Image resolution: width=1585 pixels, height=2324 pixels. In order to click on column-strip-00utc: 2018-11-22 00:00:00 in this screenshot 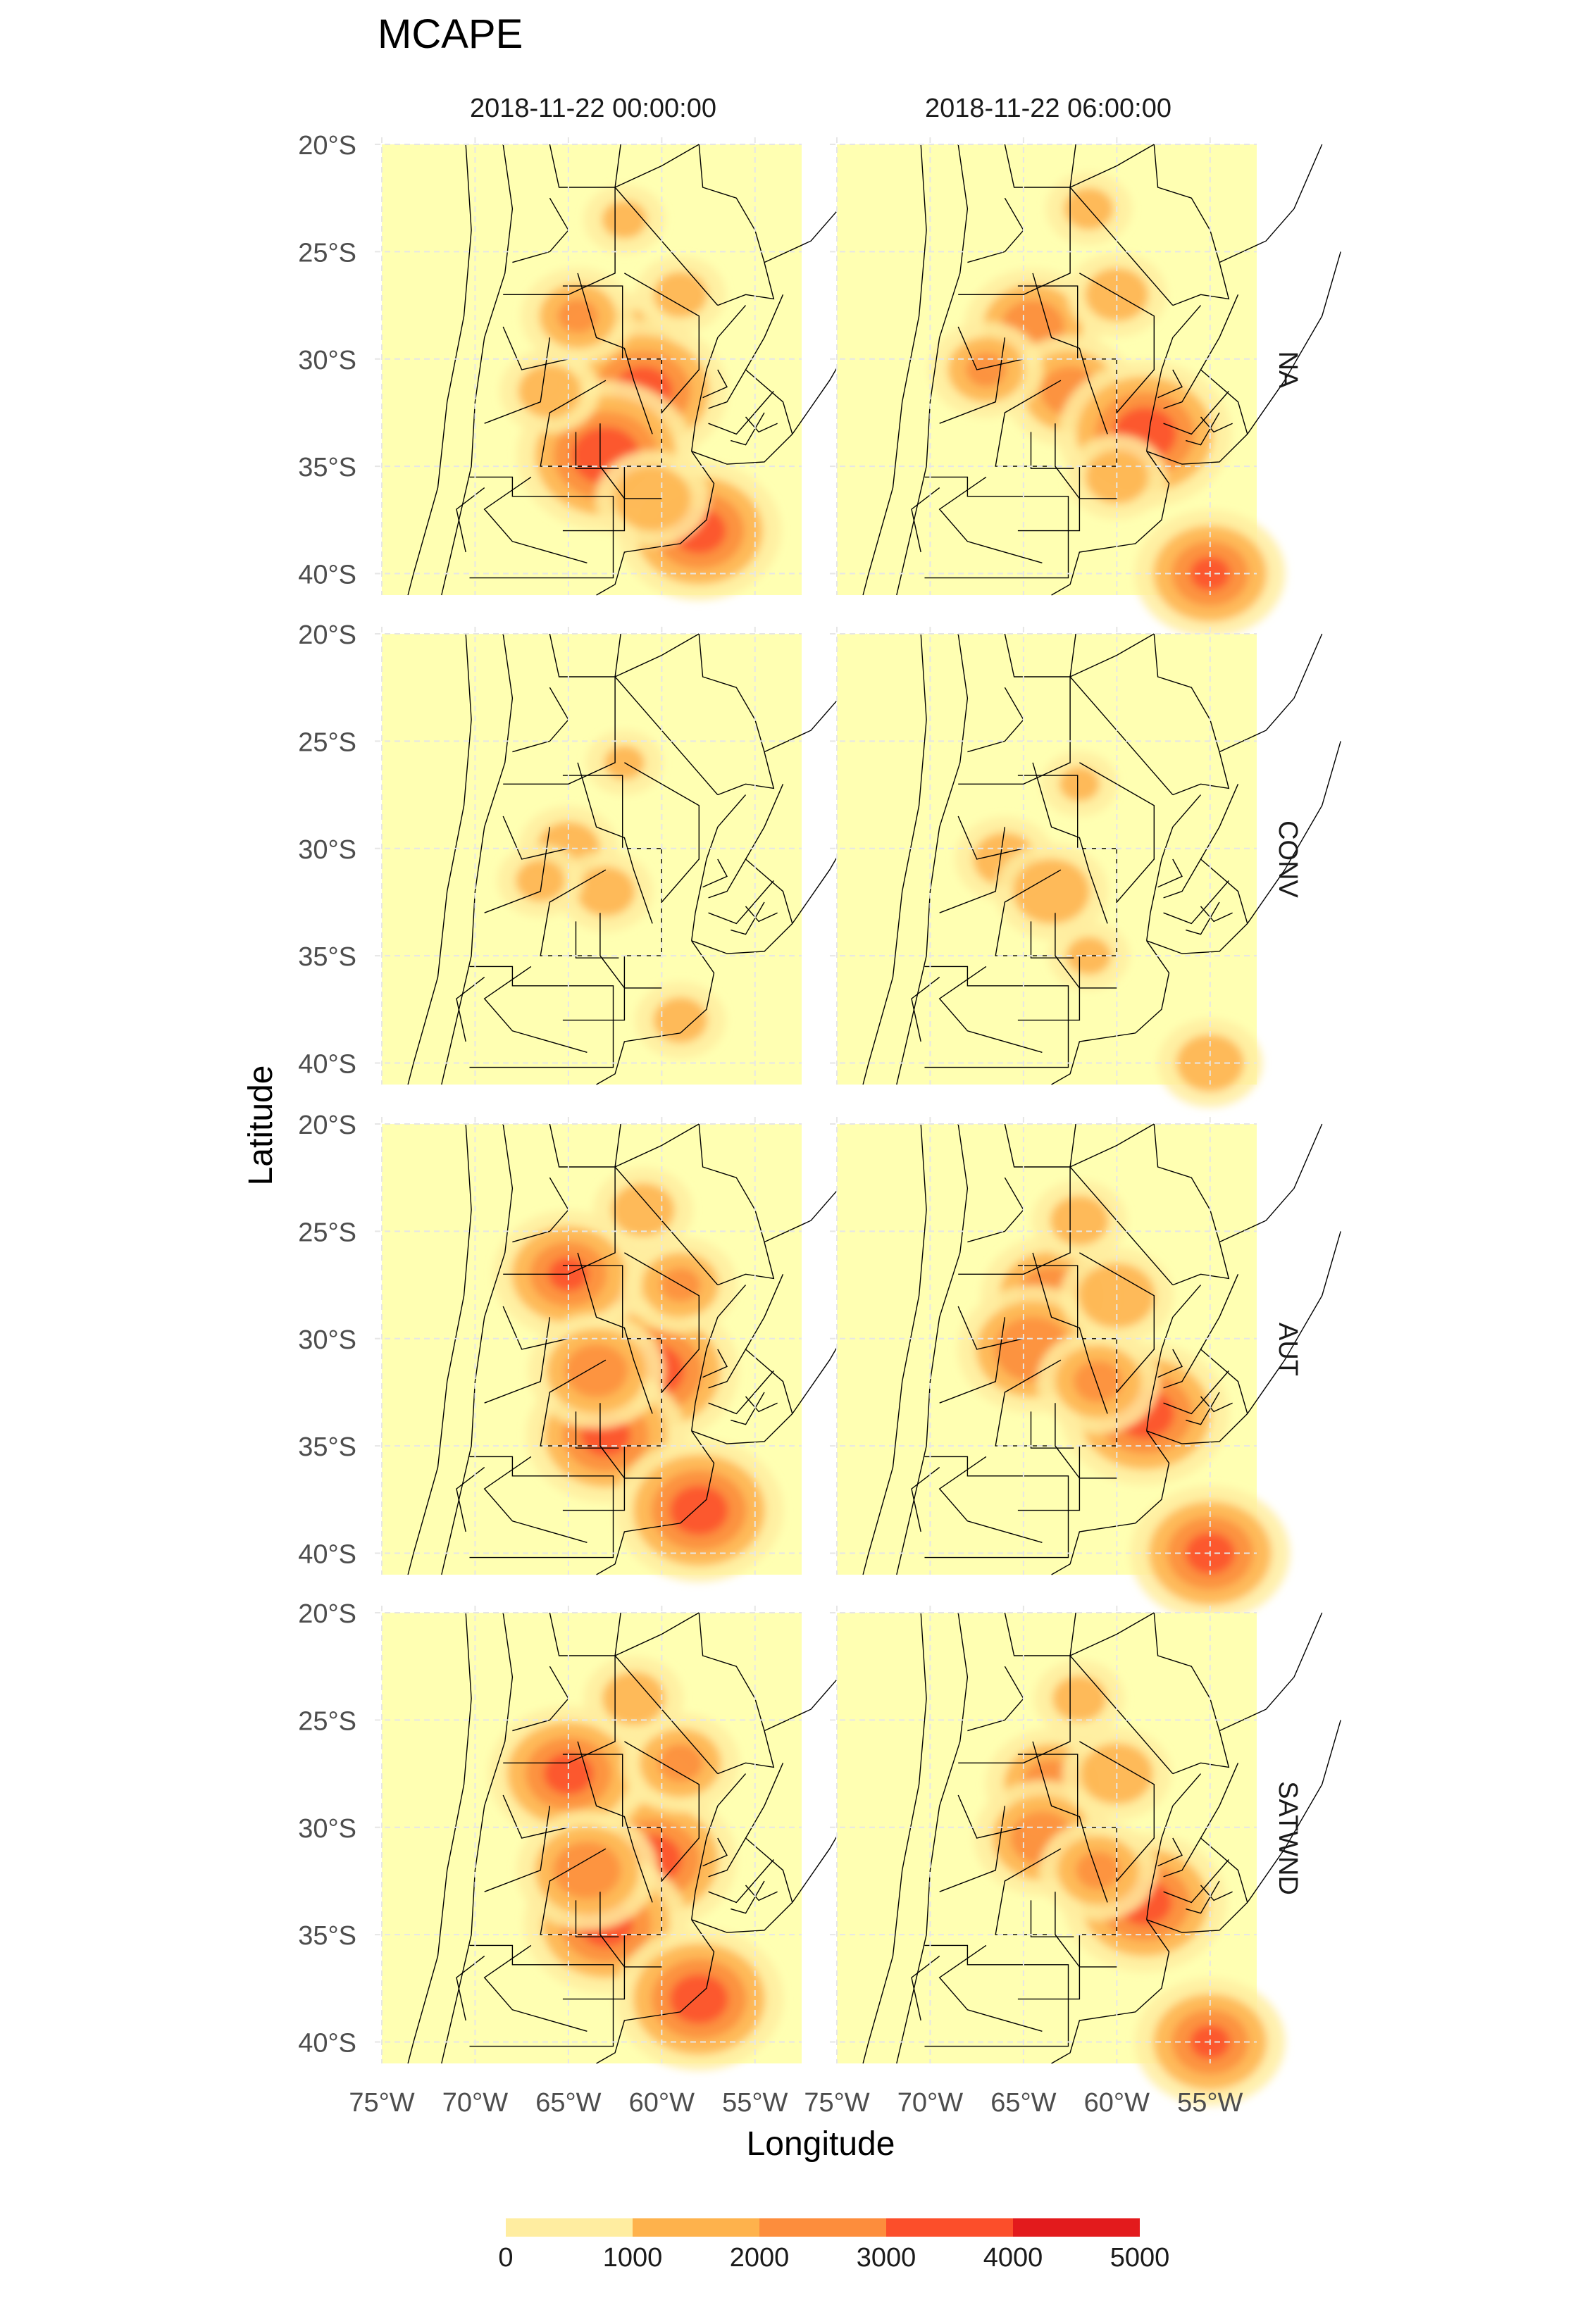, I will do `click(593, 108)`.